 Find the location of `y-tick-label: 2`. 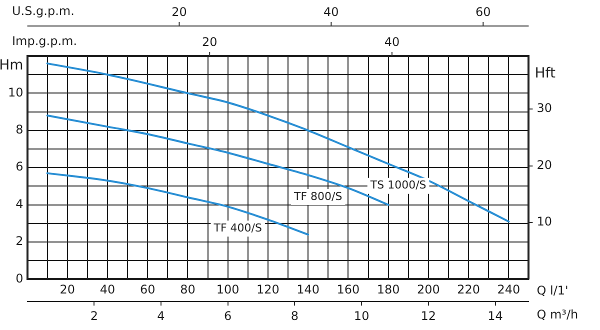

y-tick-label: 2 is located at coordinates (20, 241).